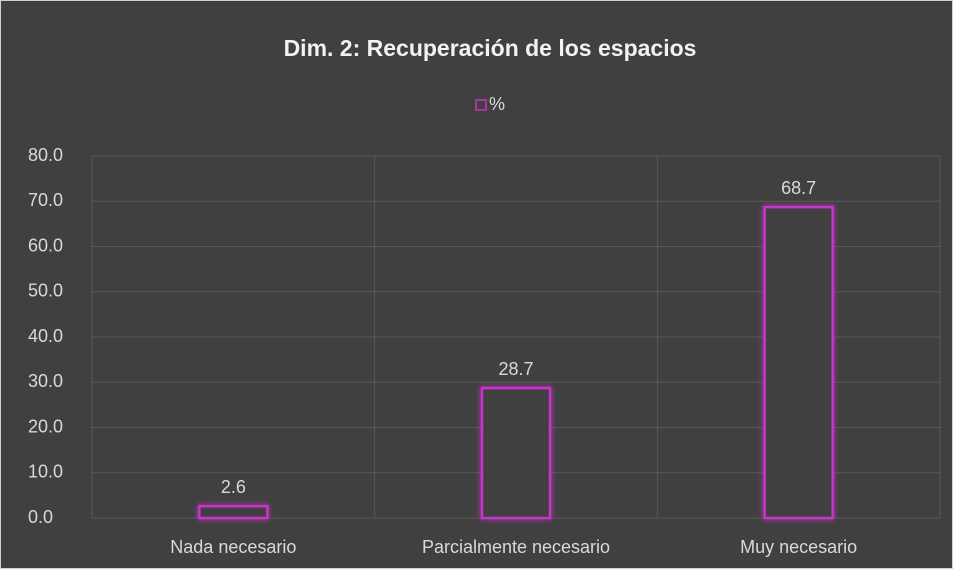 This screenshot has width=953, height=569. What do you see at coordinates (798, 547) in the screenshot?
I see `x-tick-label: Muy necesario` at bounding box center [798, 547].